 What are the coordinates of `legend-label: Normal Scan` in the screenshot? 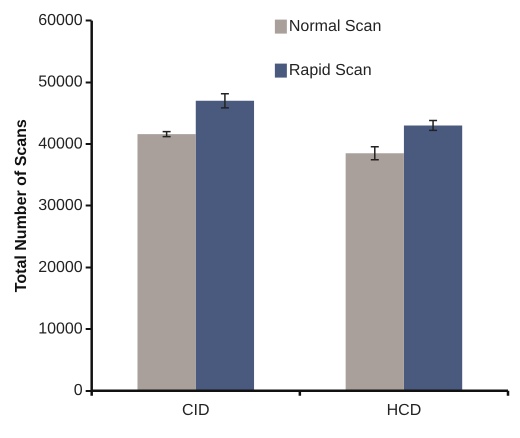 It's located at (335, 27).